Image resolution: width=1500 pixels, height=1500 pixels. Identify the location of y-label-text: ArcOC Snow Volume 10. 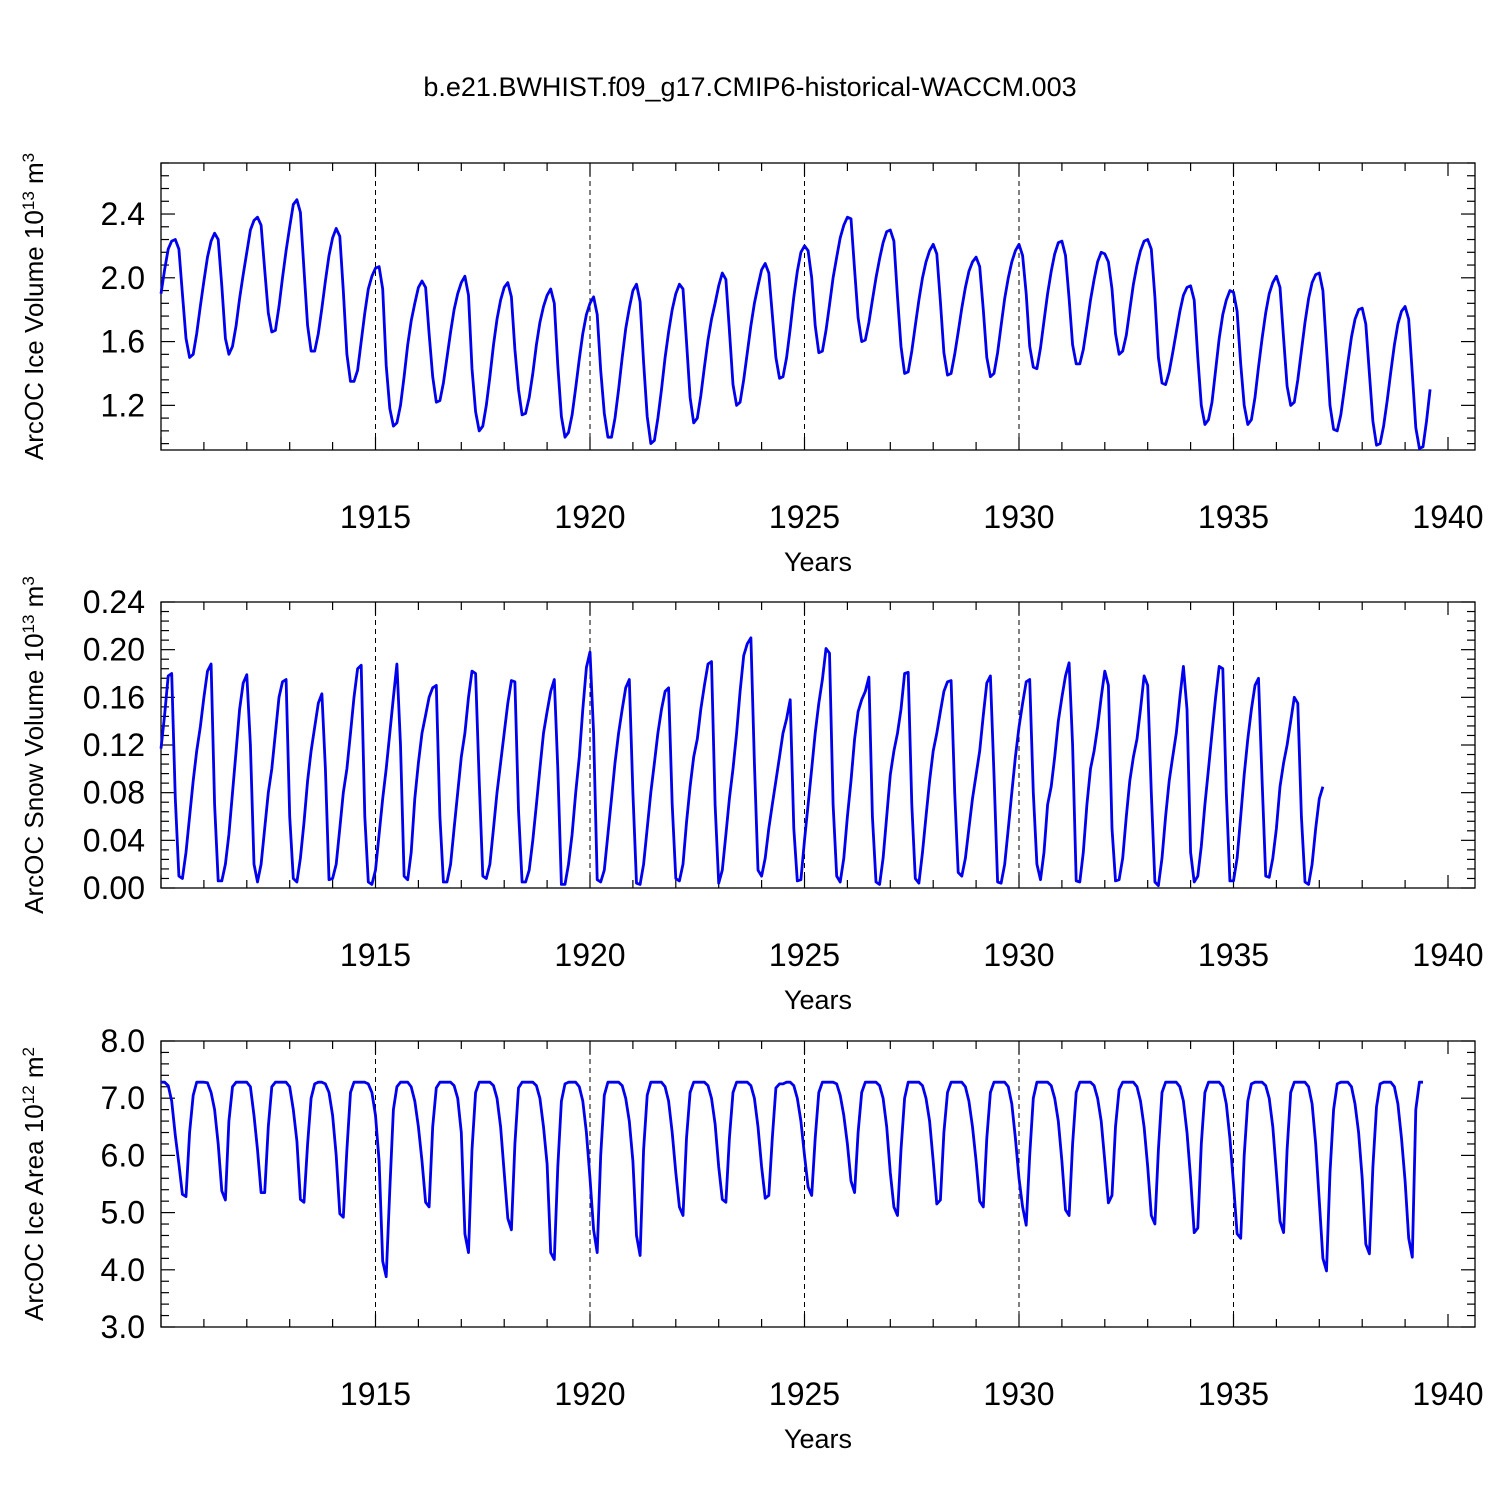
(34, 773).